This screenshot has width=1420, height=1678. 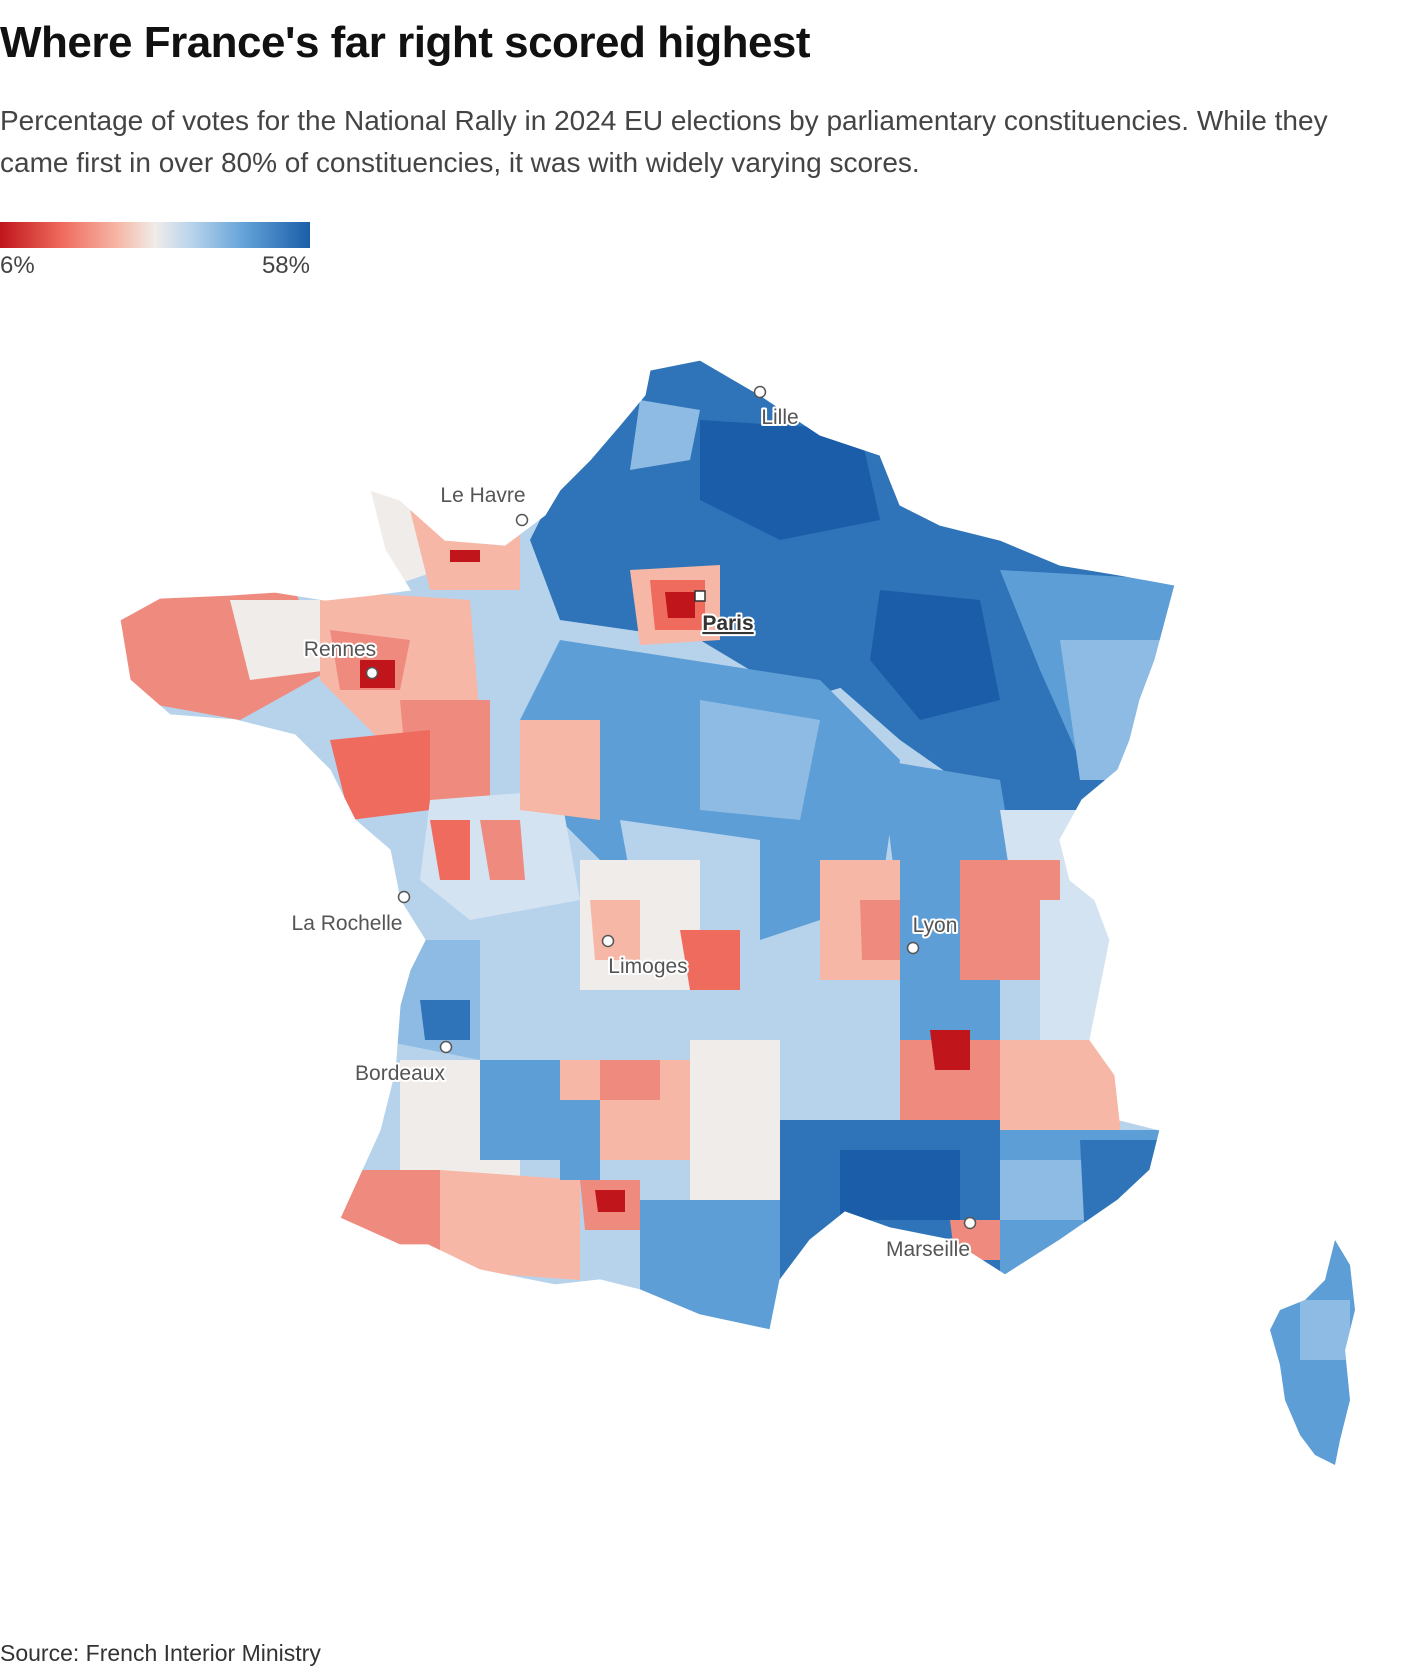 What do you see at coordinates (482, 495) in the screenshot?
I see `city-label-le-havre: Le Havre` at bounding box center [482, 495].